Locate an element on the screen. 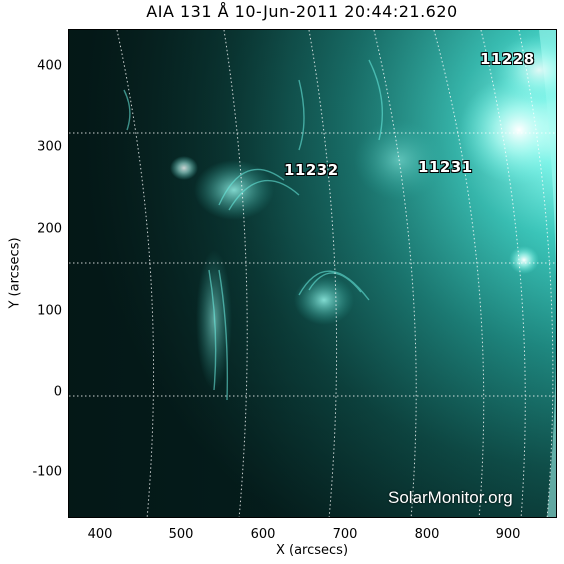  filament-glow is located at coordinates (214, 320).